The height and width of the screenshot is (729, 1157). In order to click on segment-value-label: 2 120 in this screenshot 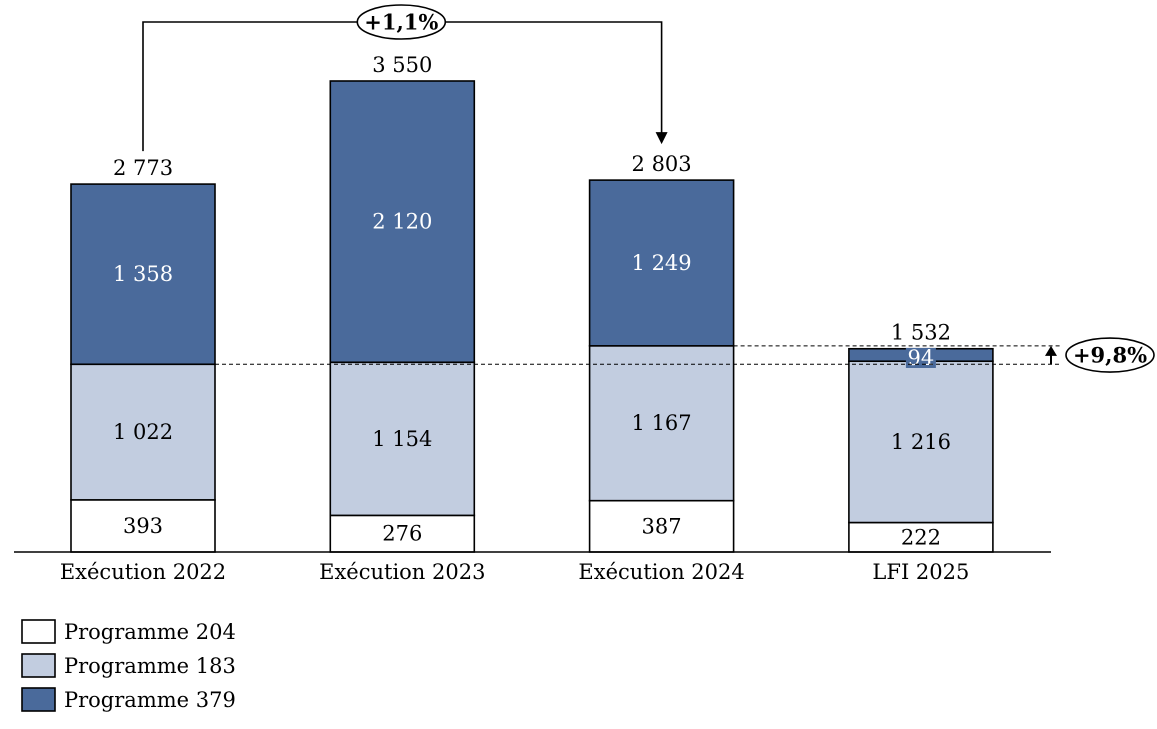, I will do `click(402, 222)`.